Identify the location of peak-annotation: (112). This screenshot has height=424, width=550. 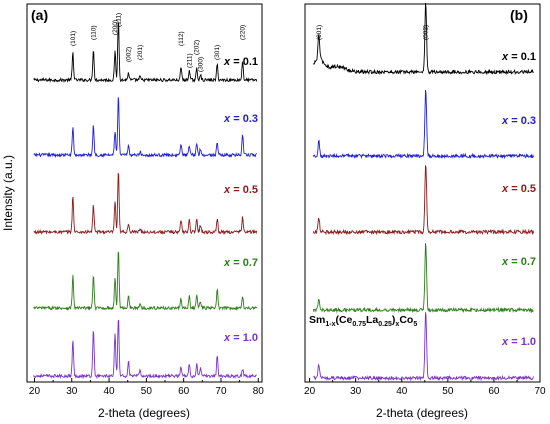
(181, 38).